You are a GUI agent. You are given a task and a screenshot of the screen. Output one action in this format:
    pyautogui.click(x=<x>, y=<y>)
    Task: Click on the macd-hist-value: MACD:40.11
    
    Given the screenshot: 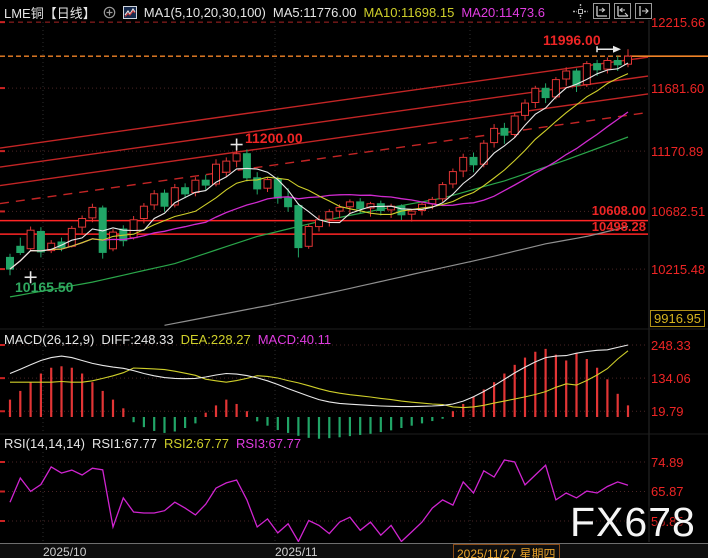 What is the action you would take?
    pyautogui.click(x=294, y=339)
    